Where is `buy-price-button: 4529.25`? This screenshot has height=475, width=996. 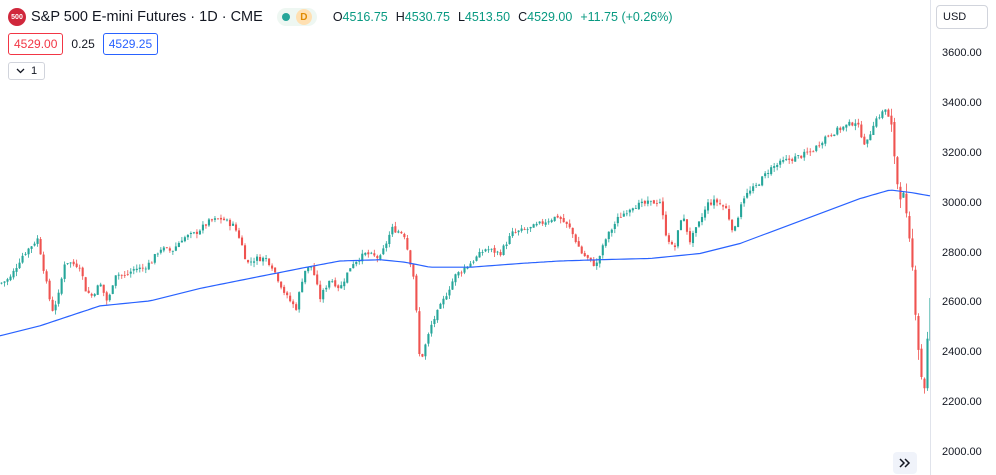
buy-price-button: 4529.25 is located at coordinates (130, 44).